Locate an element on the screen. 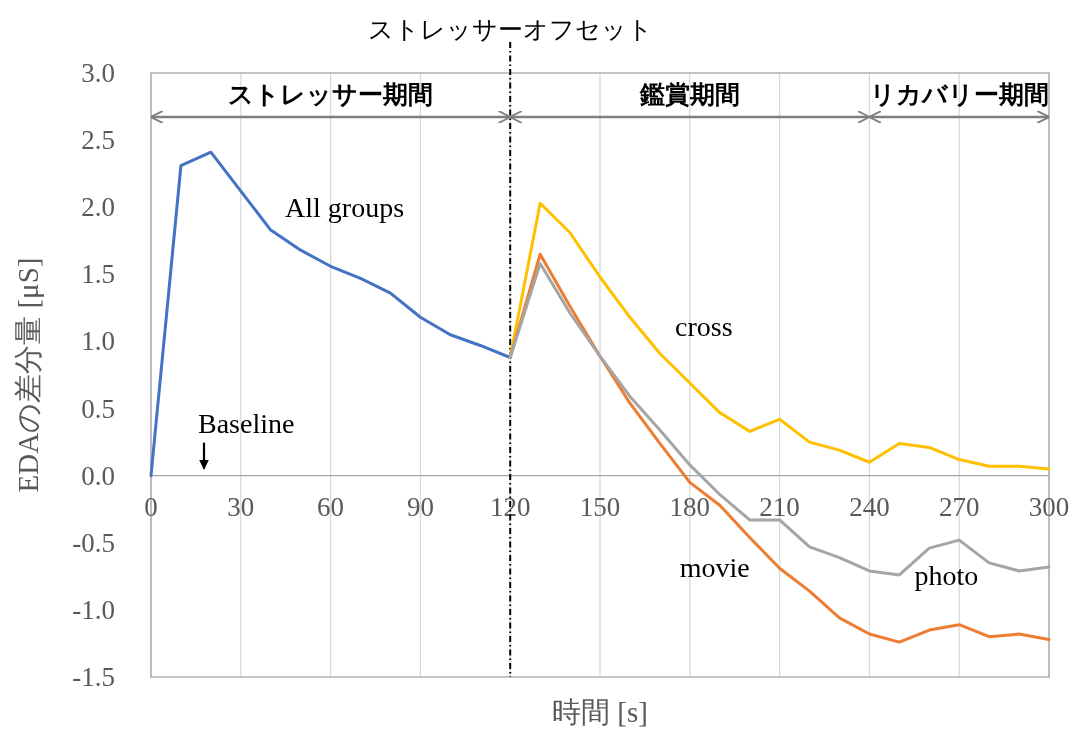 The image size is (1077, 729). series-label: All groups is located at coordinates (345, 207).